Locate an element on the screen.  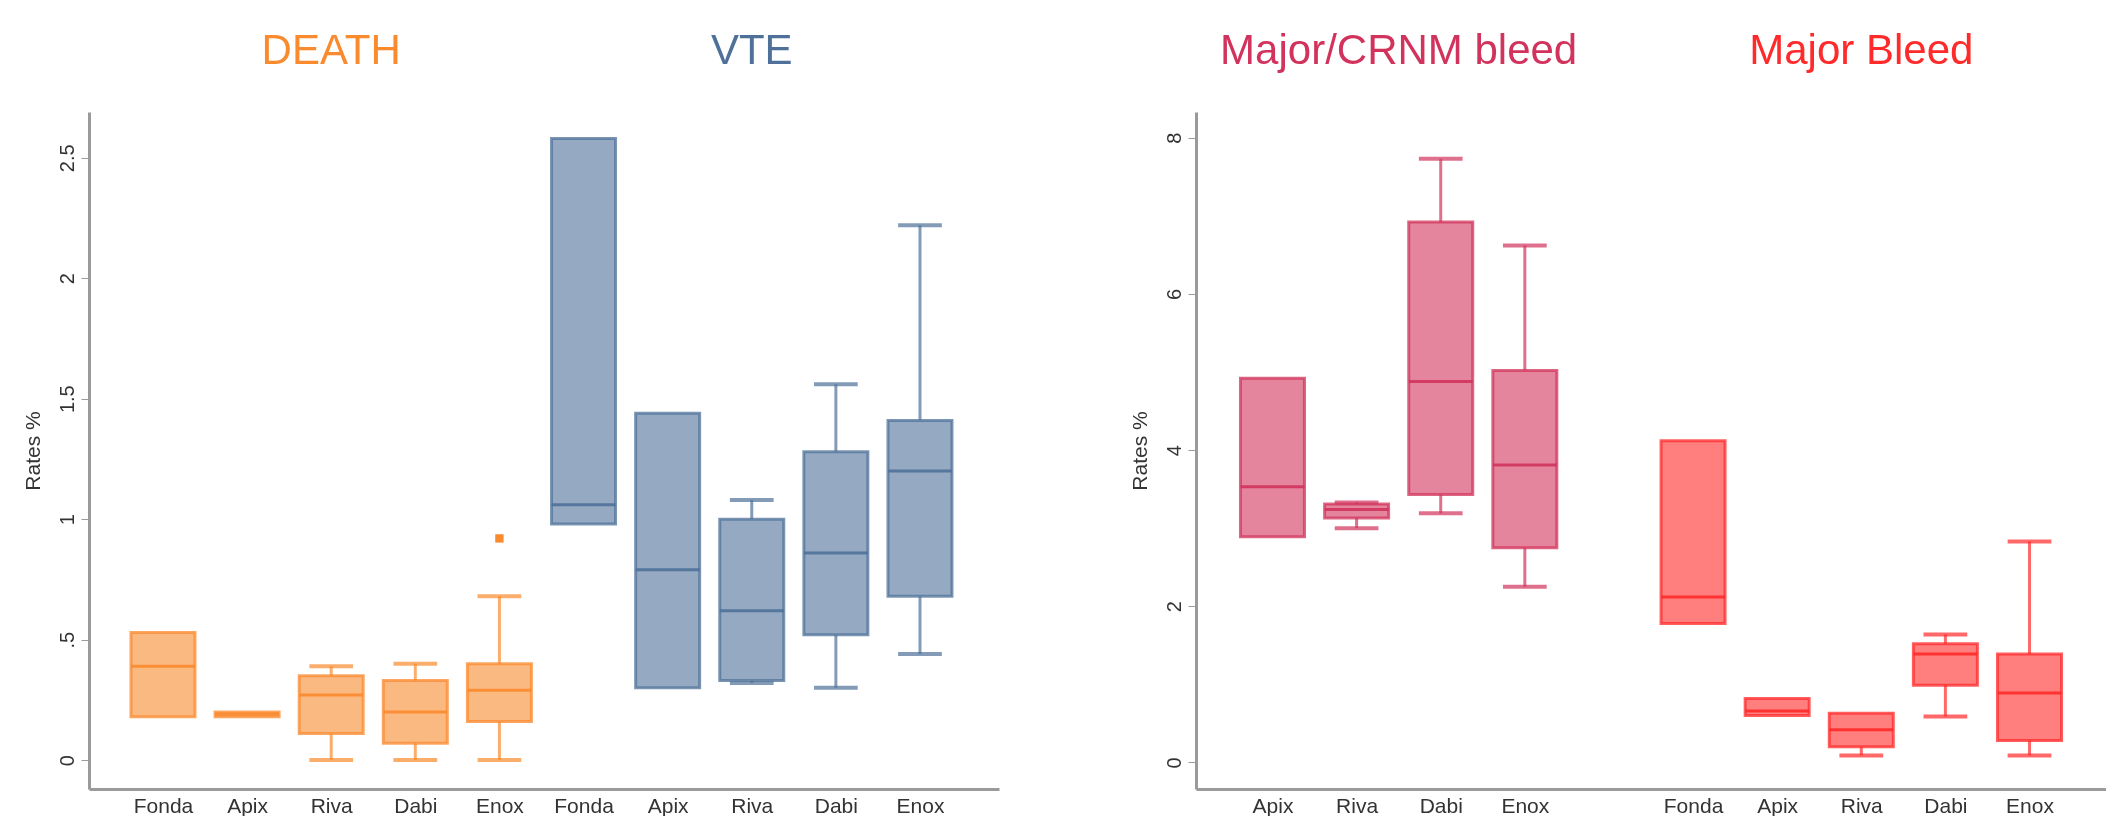
y-tick-label: 1 is located at coordinates (66, 520).